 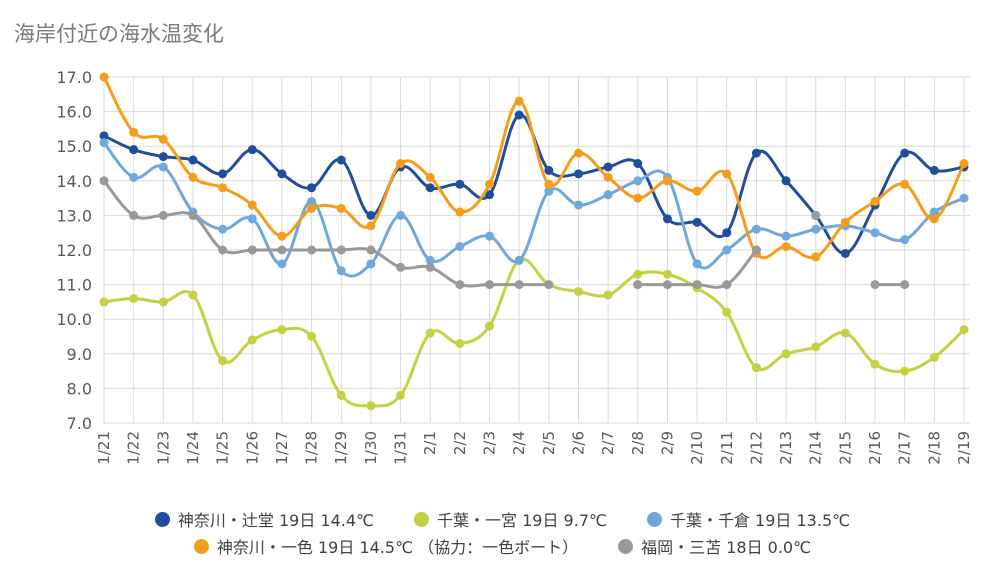 I want to click on y-tick-label: 7.0, so click(x=79, y=423).